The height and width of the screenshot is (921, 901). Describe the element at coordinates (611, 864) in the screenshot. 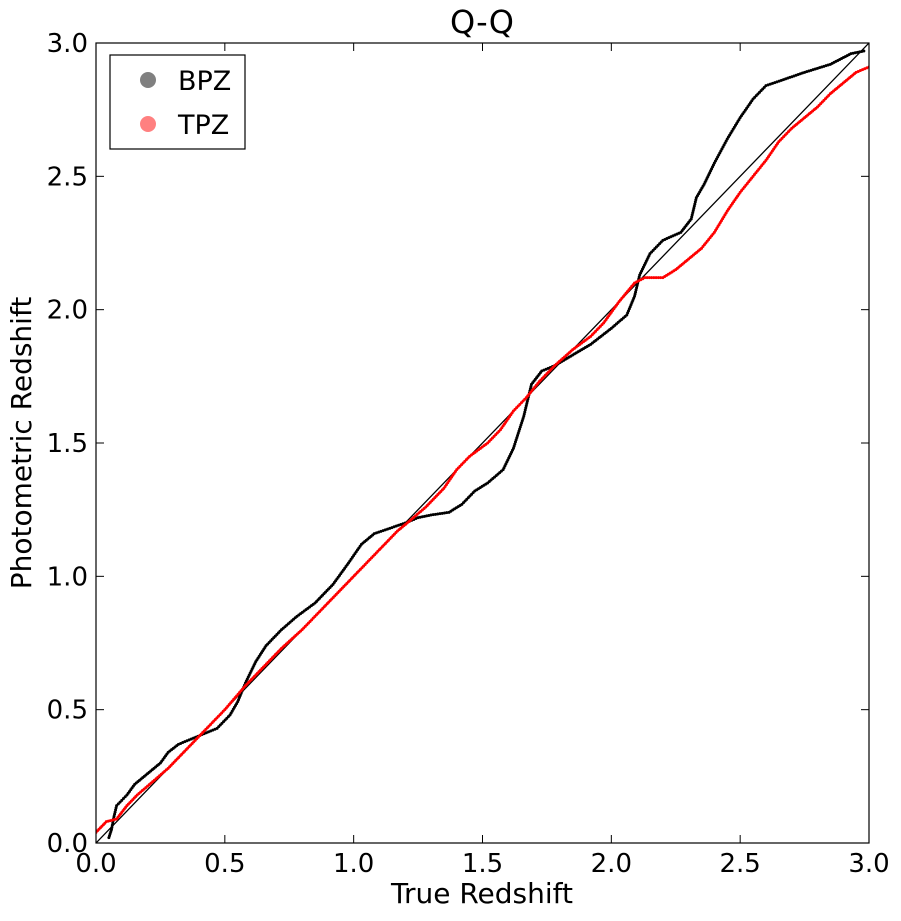

I see `x-tick-label: 2.0` at that location.